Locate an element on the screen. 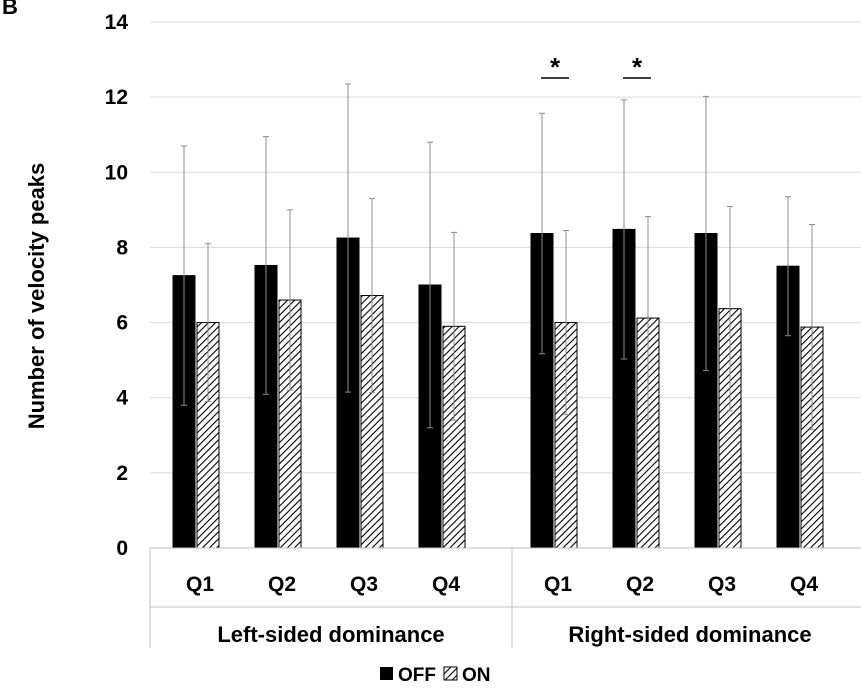 The height and width of the screenshot is (691, 861). y-tick-label: 4 is located at coordinates (122, 398).